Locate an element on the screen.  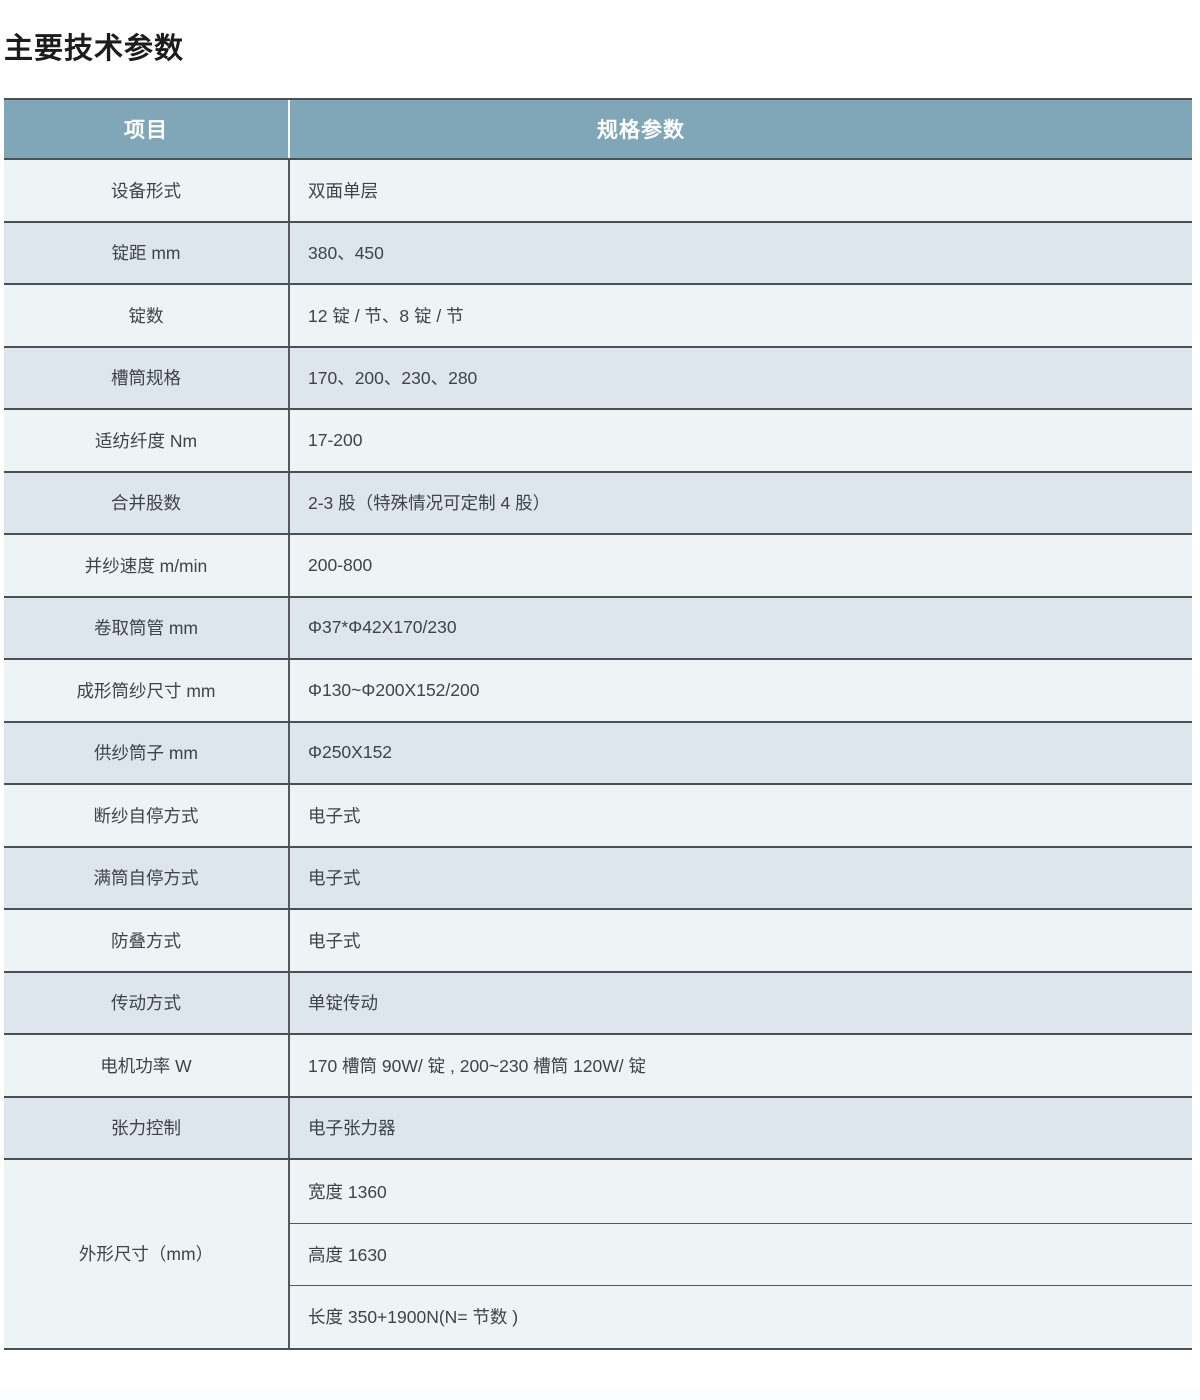
row-label: 满筒自停方式 is located at coordinates (147, 877).